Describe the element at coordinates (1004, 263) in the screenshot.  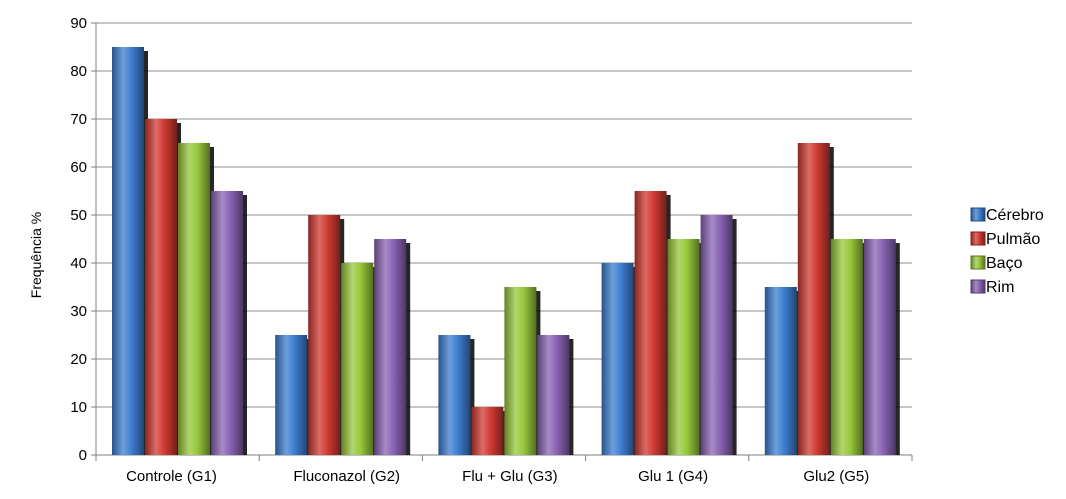
I see `legend-label: Baço` at that location.